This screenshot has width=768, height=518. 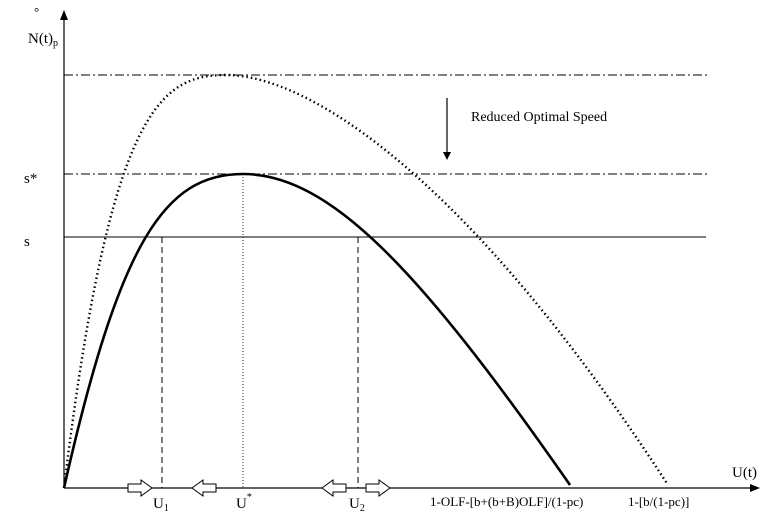 What do you see at coordinates (244, 502) in the screenshot?
I see `u-star-label: U*` at bounding box center [244, 502].